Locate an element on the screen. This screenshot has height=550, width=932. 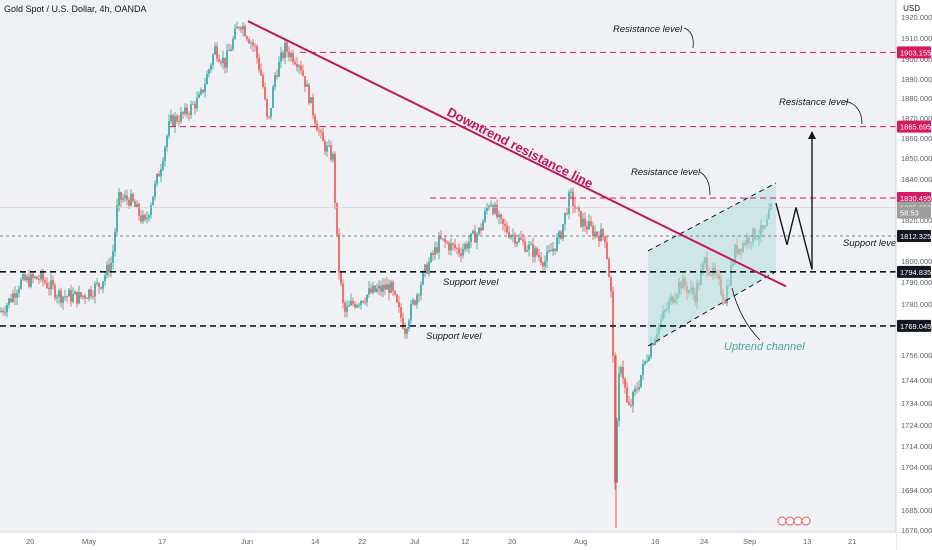
x-tick-label: May is located at coordinates (89, 541).